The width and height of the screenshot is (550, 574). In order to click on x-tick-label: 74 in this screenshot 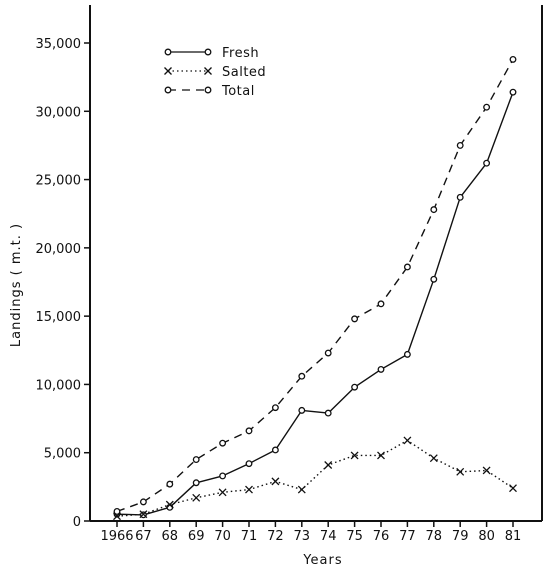, I will do `click(328, 536)`.